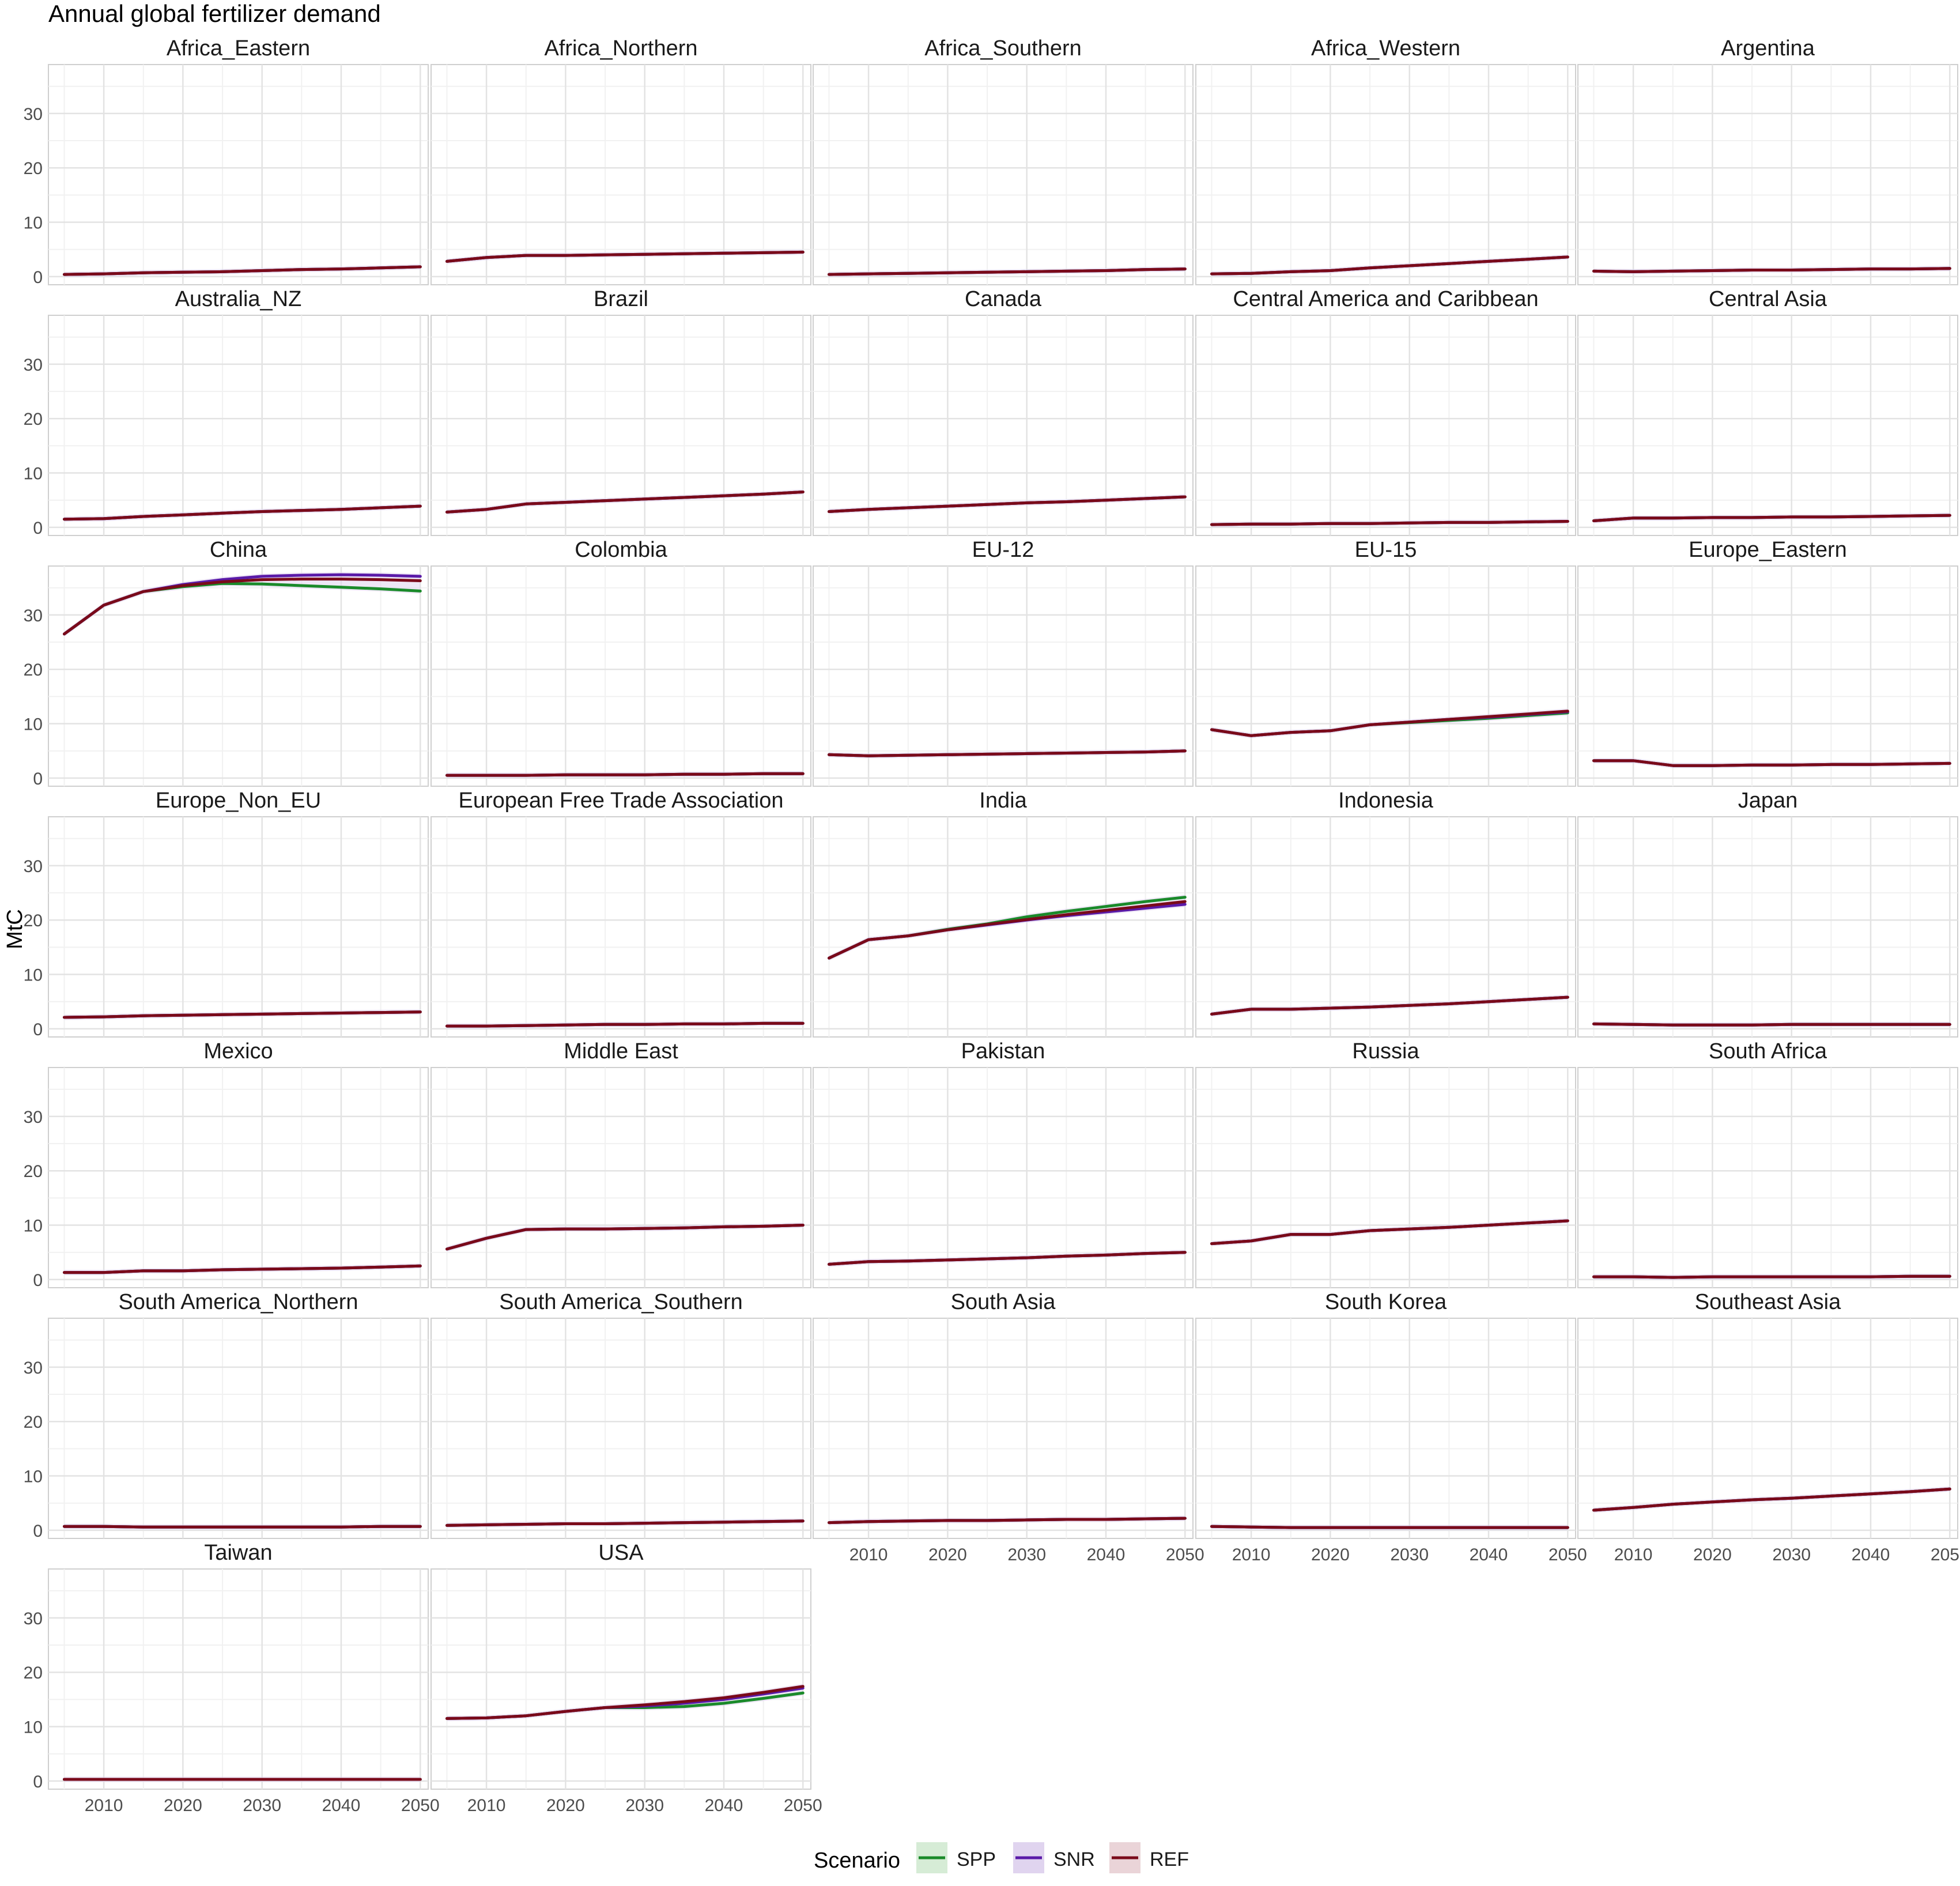 The width and height of the screenshot is (1960, 1886). Describe the element at coordinates (1768, 801) in the screenshot. I see `panel-title: Japan` at that location.